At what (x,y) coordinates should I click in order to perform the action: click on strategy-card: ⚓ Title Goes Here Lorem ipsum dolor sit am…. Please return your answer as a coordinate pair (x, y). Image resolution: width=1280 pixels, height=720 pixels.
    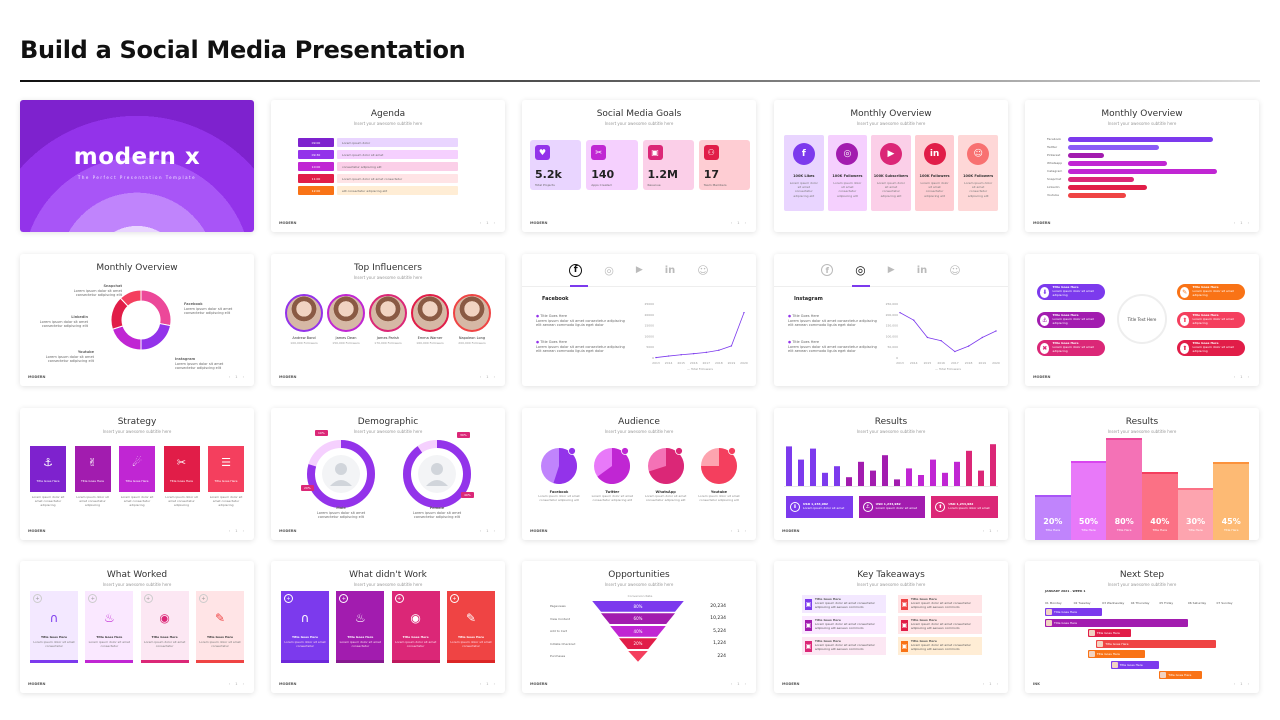
    Looking at the image, I should click on (48, 477).